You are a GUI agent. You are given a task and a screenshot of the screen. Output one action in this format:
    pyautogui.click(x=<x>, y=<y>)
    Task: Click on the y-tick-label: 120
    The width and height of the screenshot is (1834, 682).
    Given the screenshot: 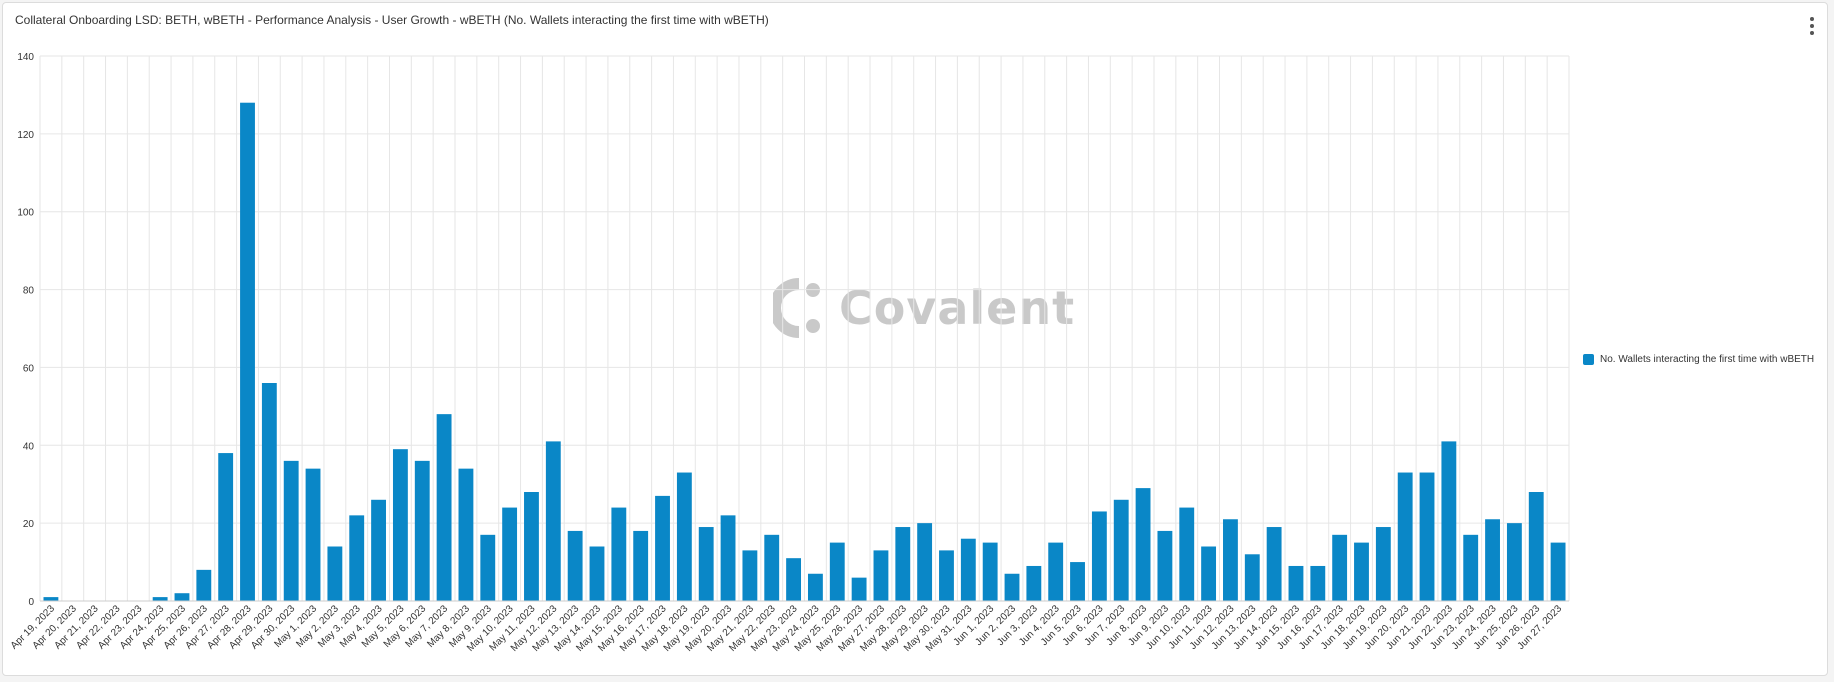 What is the action you would take?
    pyautogui.click(x=25, y=135)
    